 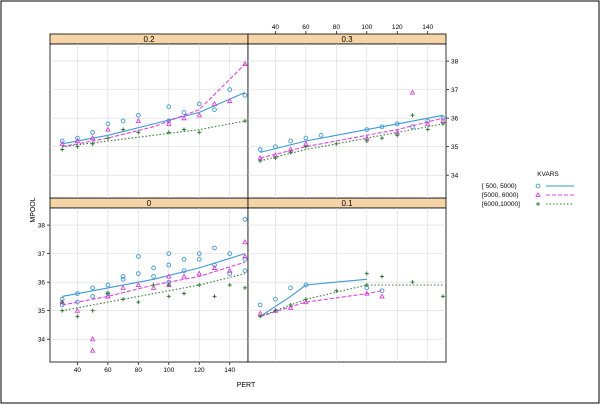 What do you see at coordinates (149, 39) in the screenshot?
I see `panel-strip-label: 0.2` at bounding box center [149, 39].